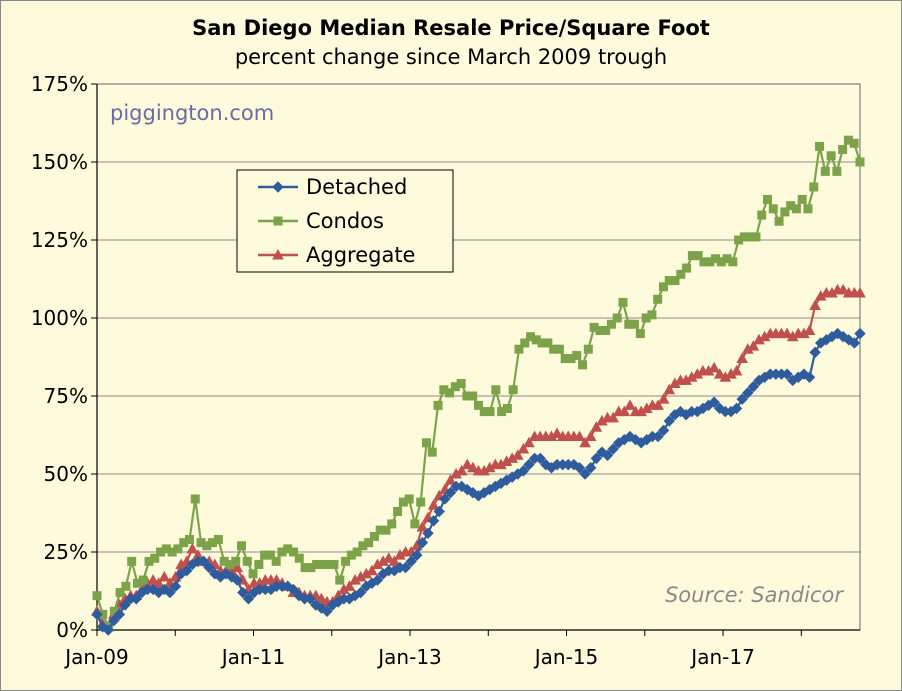  Describe the element at coordinates (59, 84) in the screenshot. I see `y-tick-label: 175%` at that location.